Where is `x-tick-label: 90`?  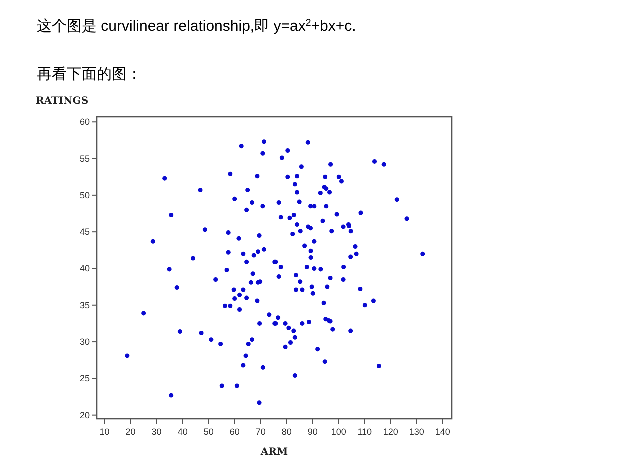 x-tick-label: 90 is located at coordinates (313, 432).